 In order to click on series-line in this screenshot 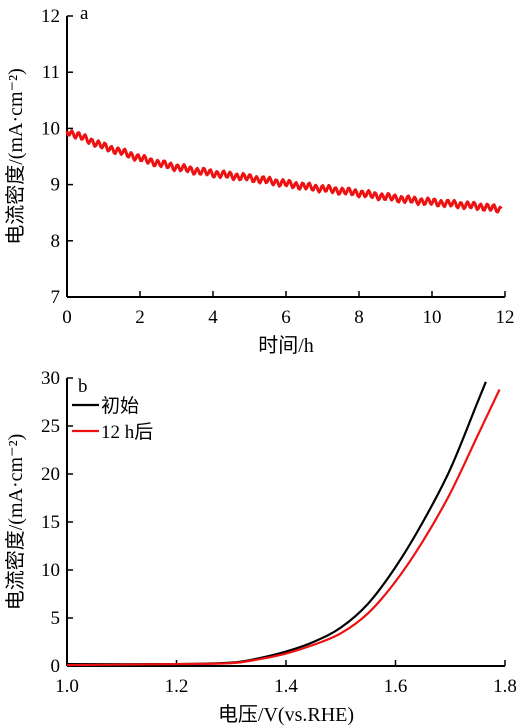, I will do `click(284, 171)`.